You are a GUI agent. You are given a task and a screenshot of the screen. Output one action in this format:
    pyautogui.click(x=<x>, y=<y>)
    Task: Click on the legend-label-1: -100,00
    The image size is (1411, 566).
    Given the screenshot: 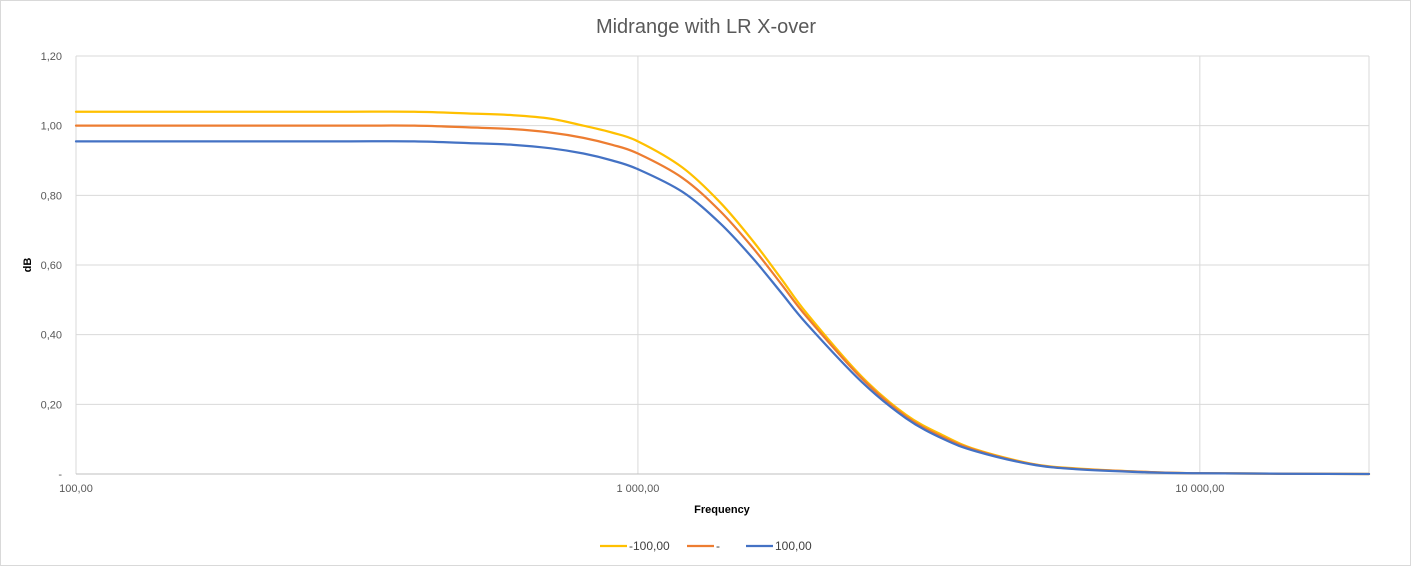 What is the action you would take?
    pyautogui.click(x=649, y=546)
    